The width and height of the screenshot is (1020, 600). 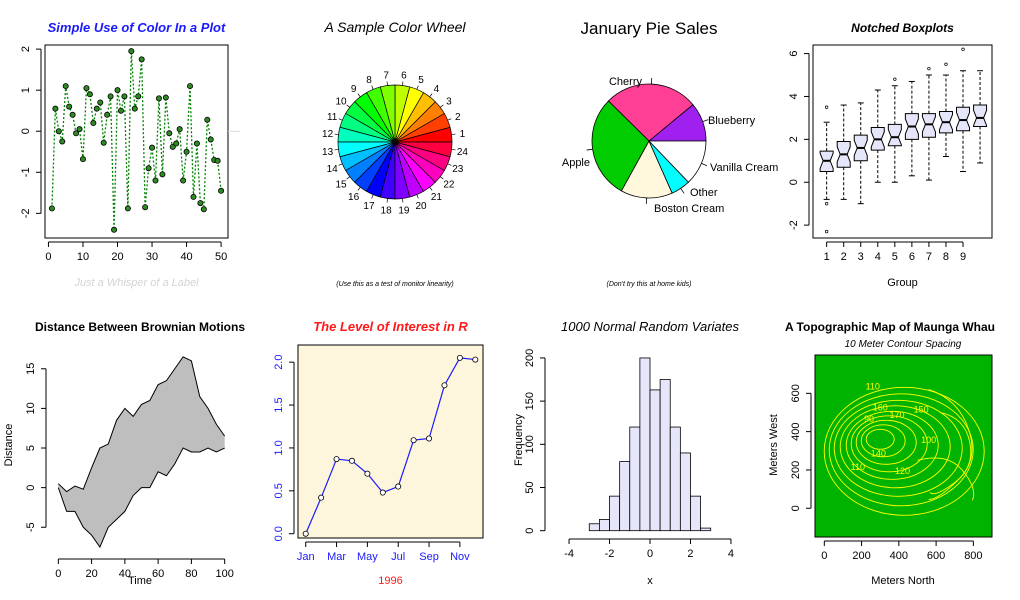 I want to click on y-tick-label: 0, so click(x=794, y=182).